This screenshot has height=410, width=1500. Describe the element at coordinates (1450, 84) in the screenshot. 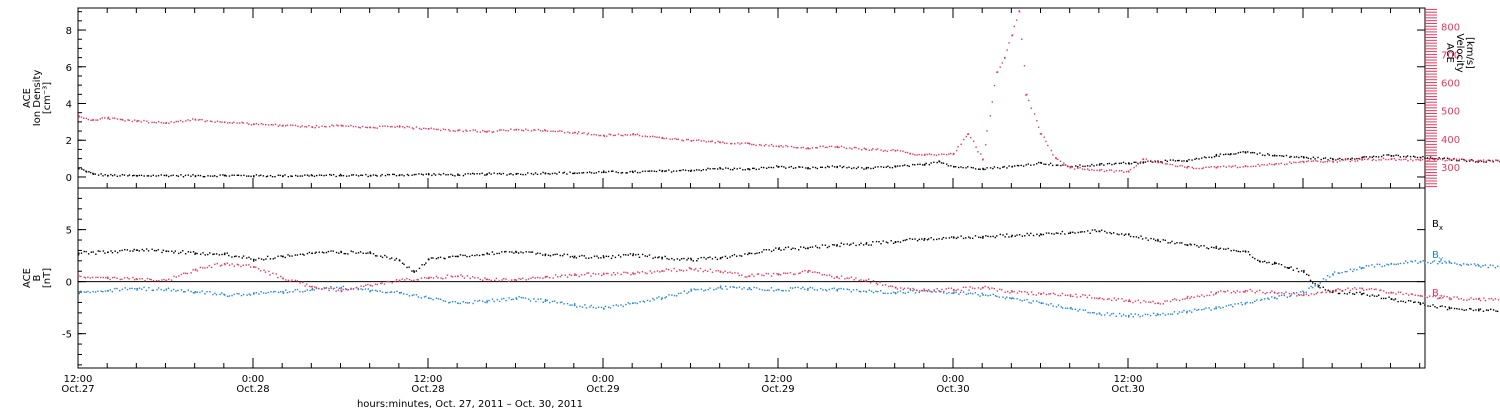

I see `velocity-tick-label: 600` at that location.